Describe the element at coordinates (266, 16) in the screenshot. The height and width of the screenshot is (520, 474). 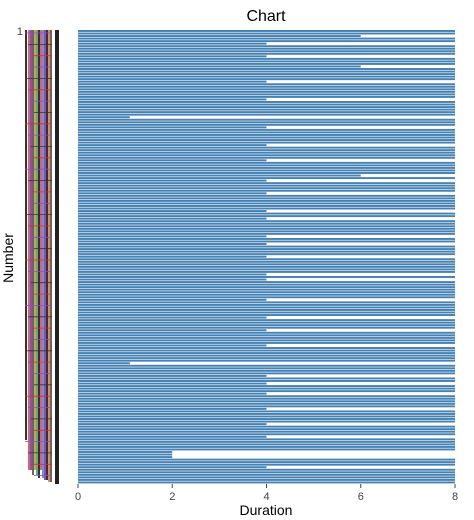
I see `chart-title: Chart` at that location.